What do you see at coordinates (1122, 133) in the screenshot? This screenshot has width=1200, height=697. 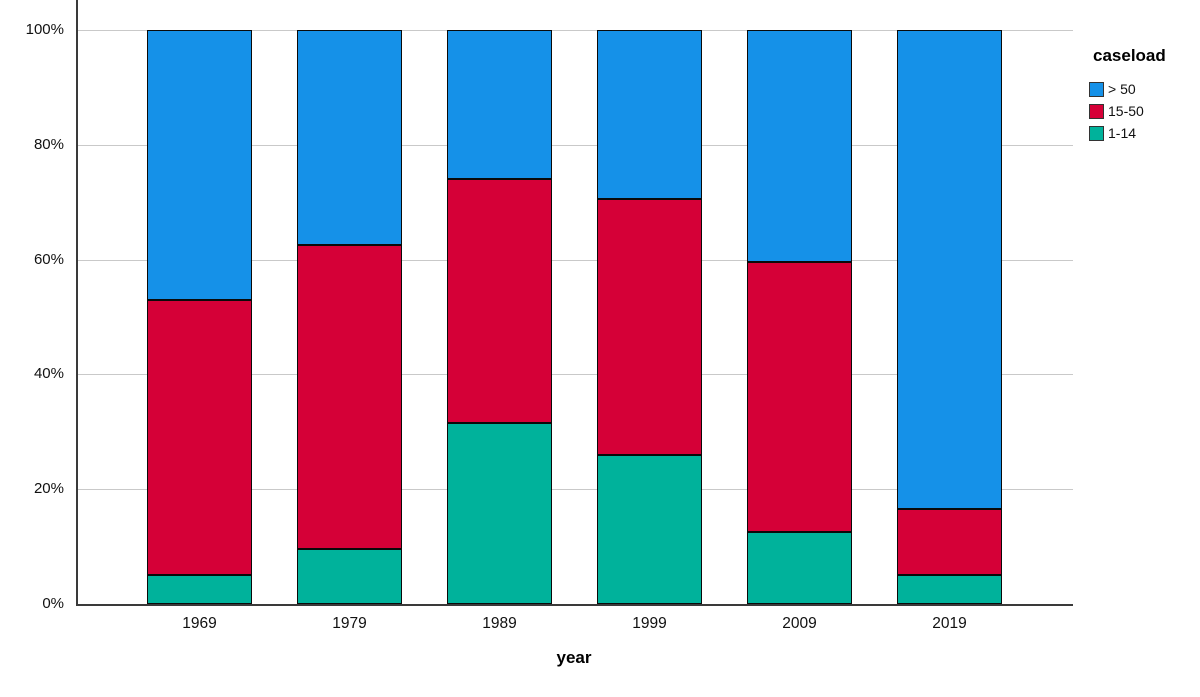 I see `legend-label: 1-14` at bounding box center [1122, 133].